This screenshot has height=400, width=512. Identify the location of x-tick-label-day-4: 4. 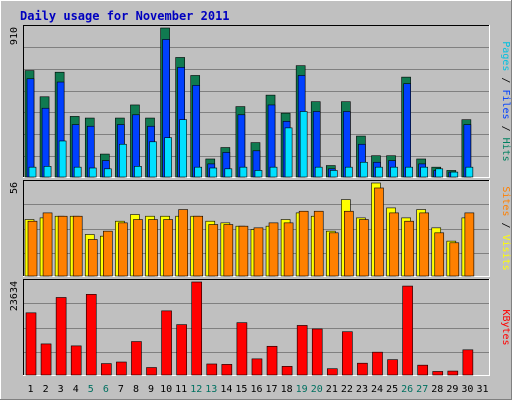
(76, 389).